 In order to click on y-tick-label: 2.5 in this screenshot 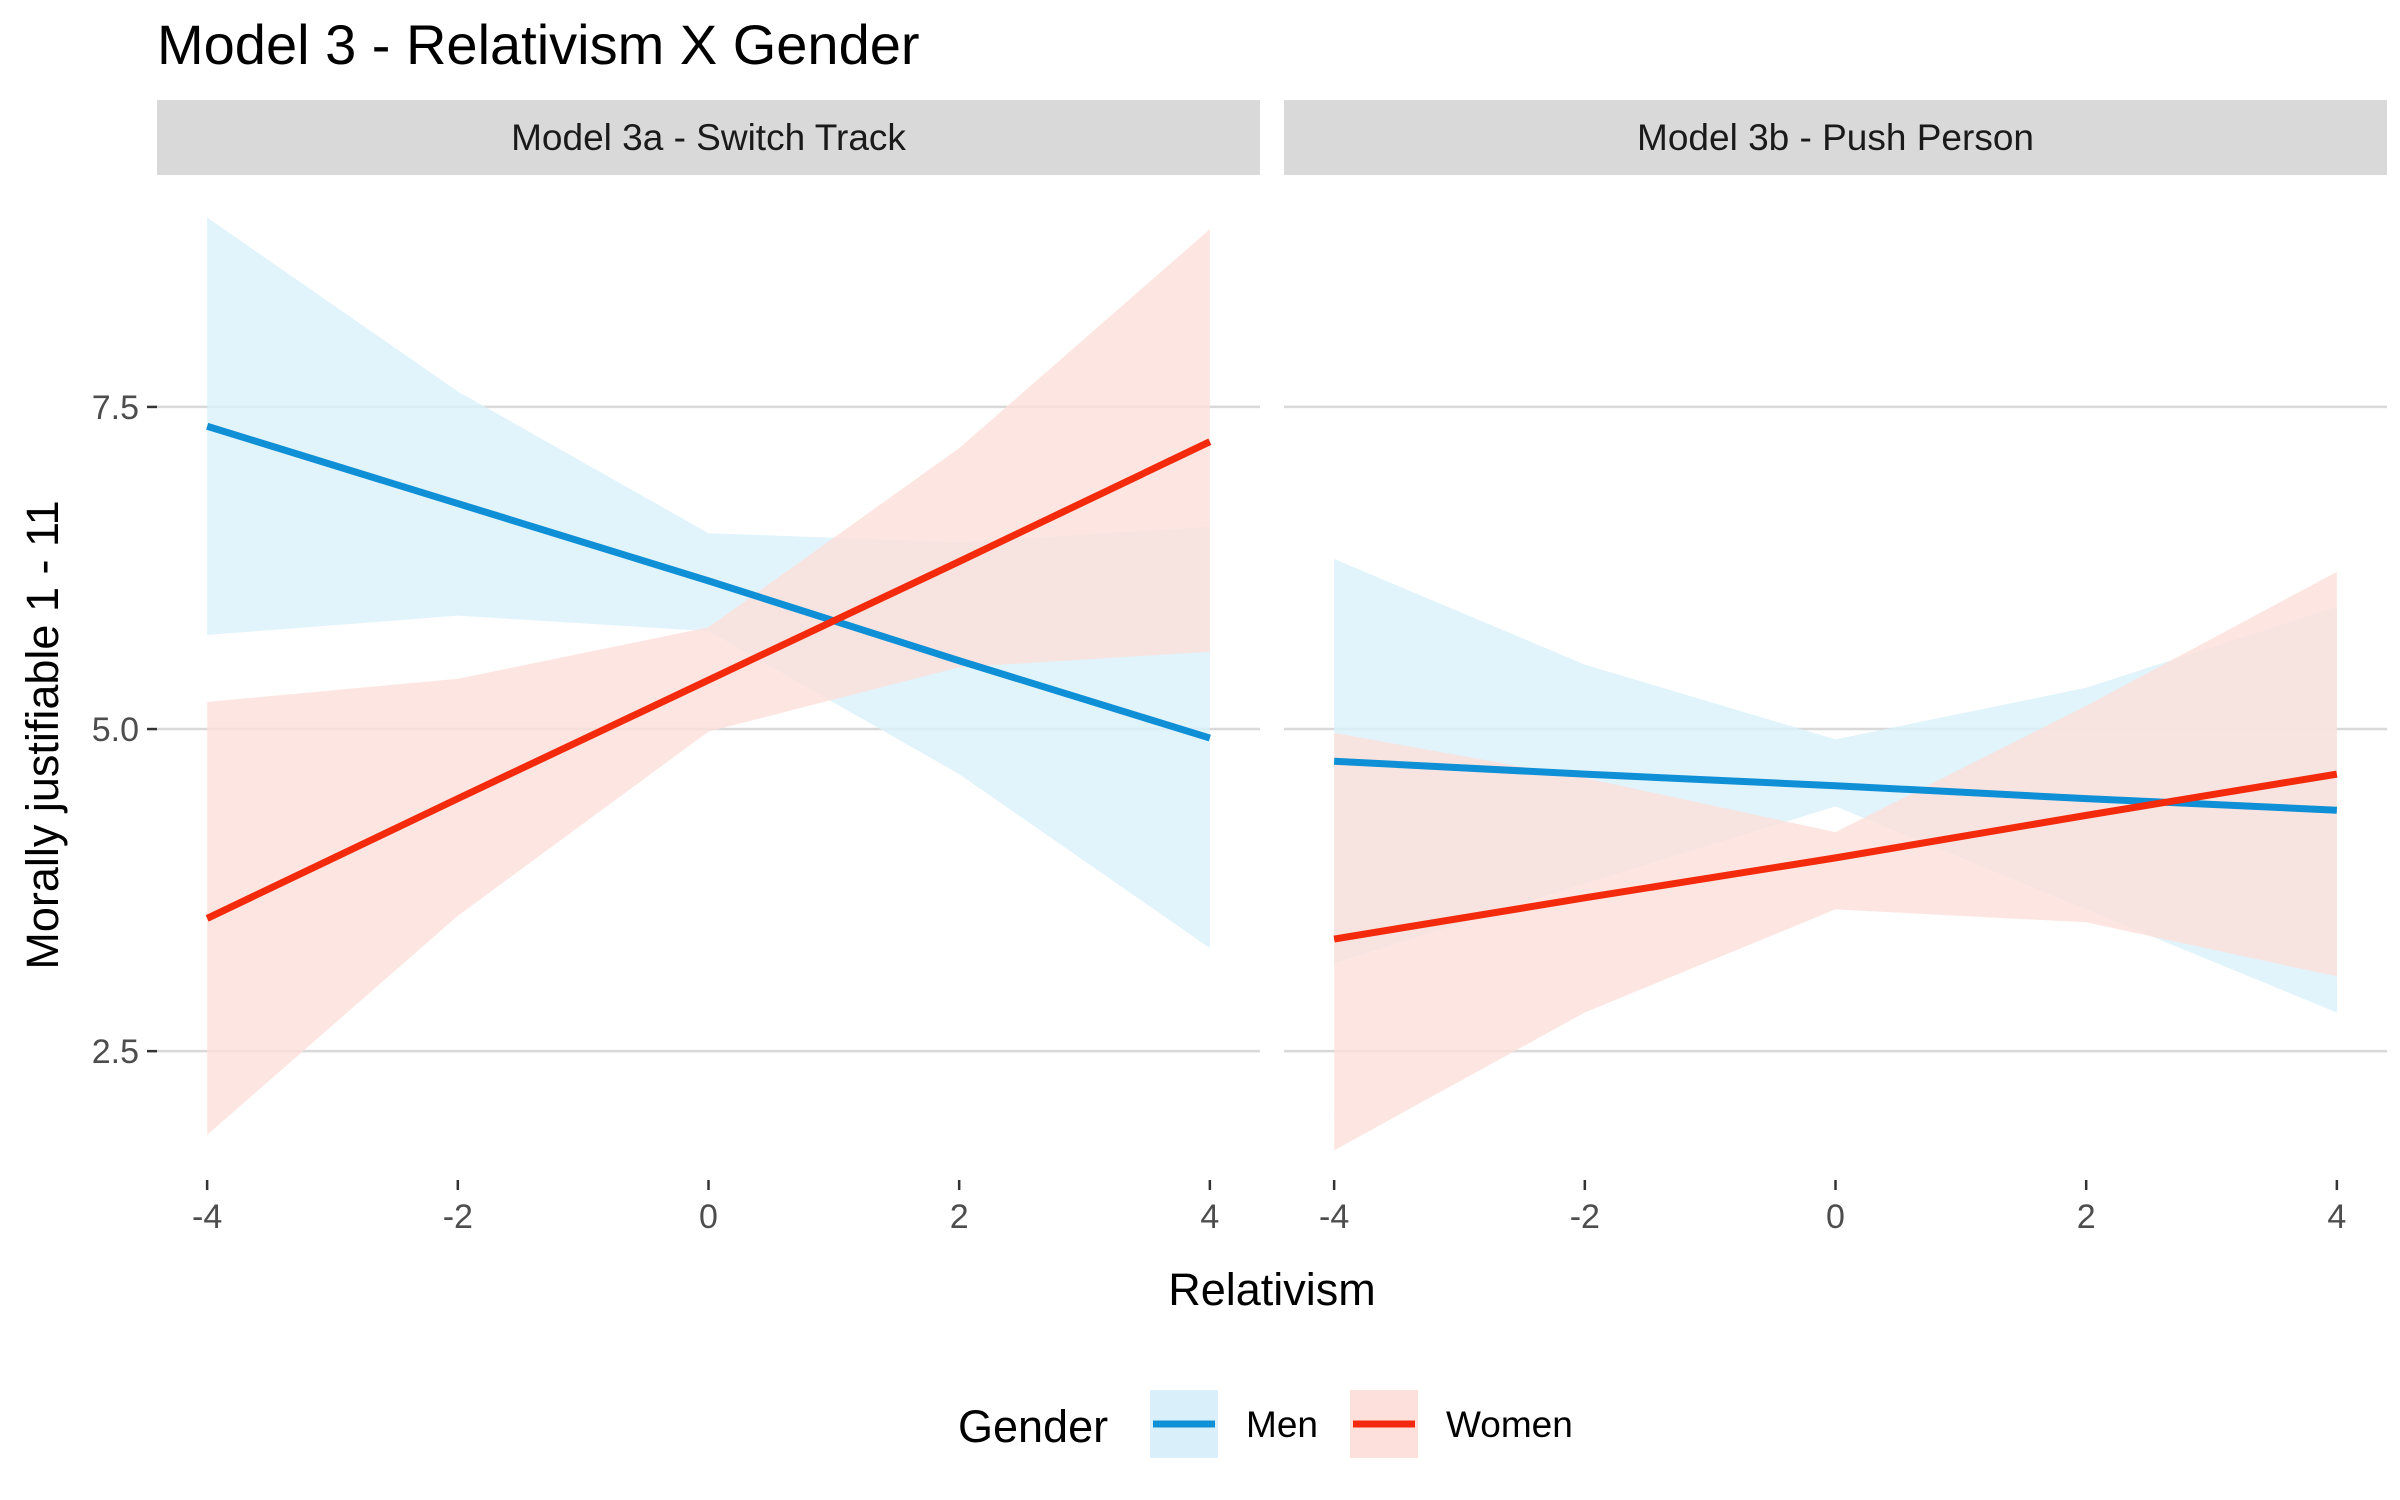, I will do `click(115, 1052)`.